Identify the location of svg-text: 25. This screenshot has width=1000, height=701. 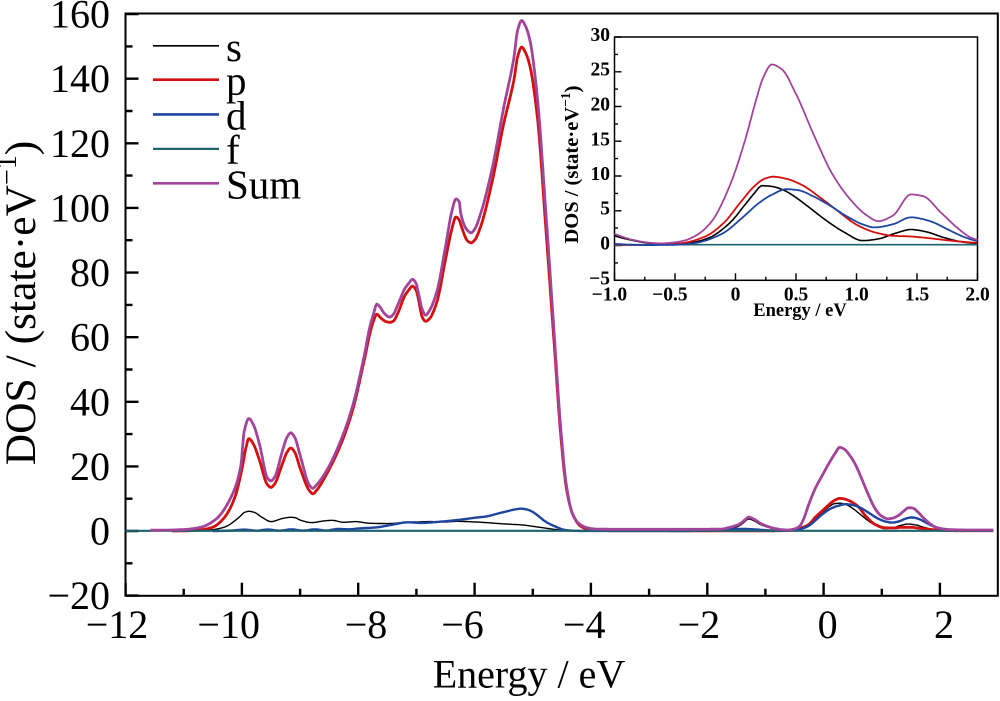
(601, 70).